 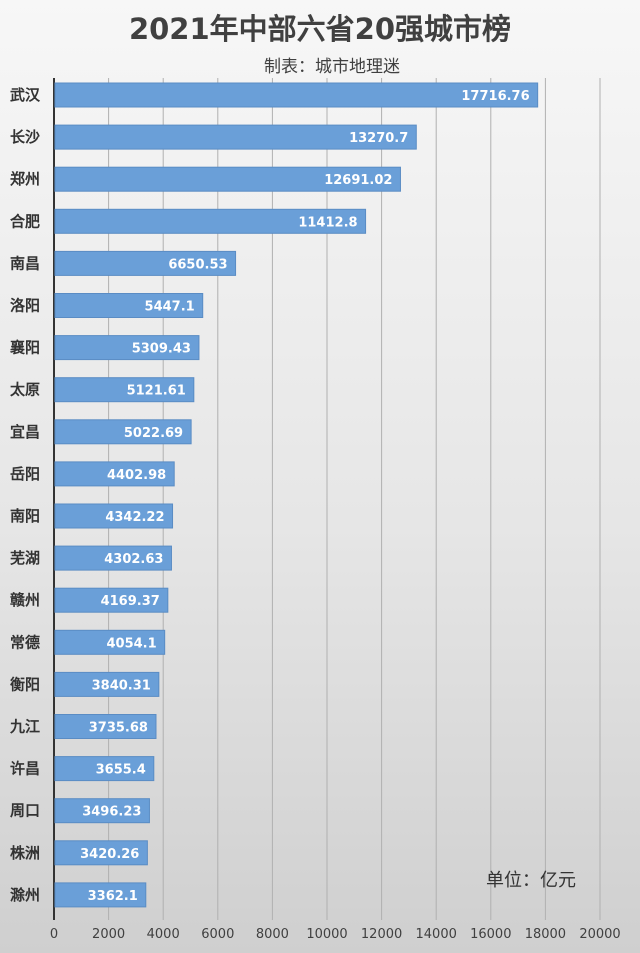 What do you see at coordinates (332, 67) in the screenshot?
I see `chart-subtitle: 制表：城市地理迷` at bounding box center [332, 67].